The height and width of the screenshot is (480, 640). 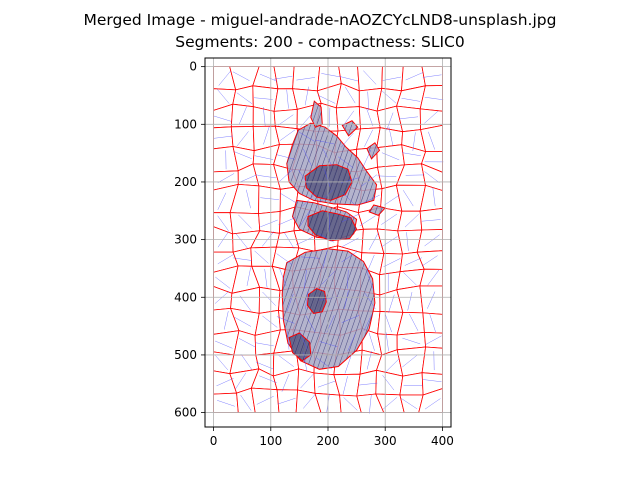 I want to click on y-axis-ticks: 0 100 200 300 400 500 600, so click(x=189, y=240).